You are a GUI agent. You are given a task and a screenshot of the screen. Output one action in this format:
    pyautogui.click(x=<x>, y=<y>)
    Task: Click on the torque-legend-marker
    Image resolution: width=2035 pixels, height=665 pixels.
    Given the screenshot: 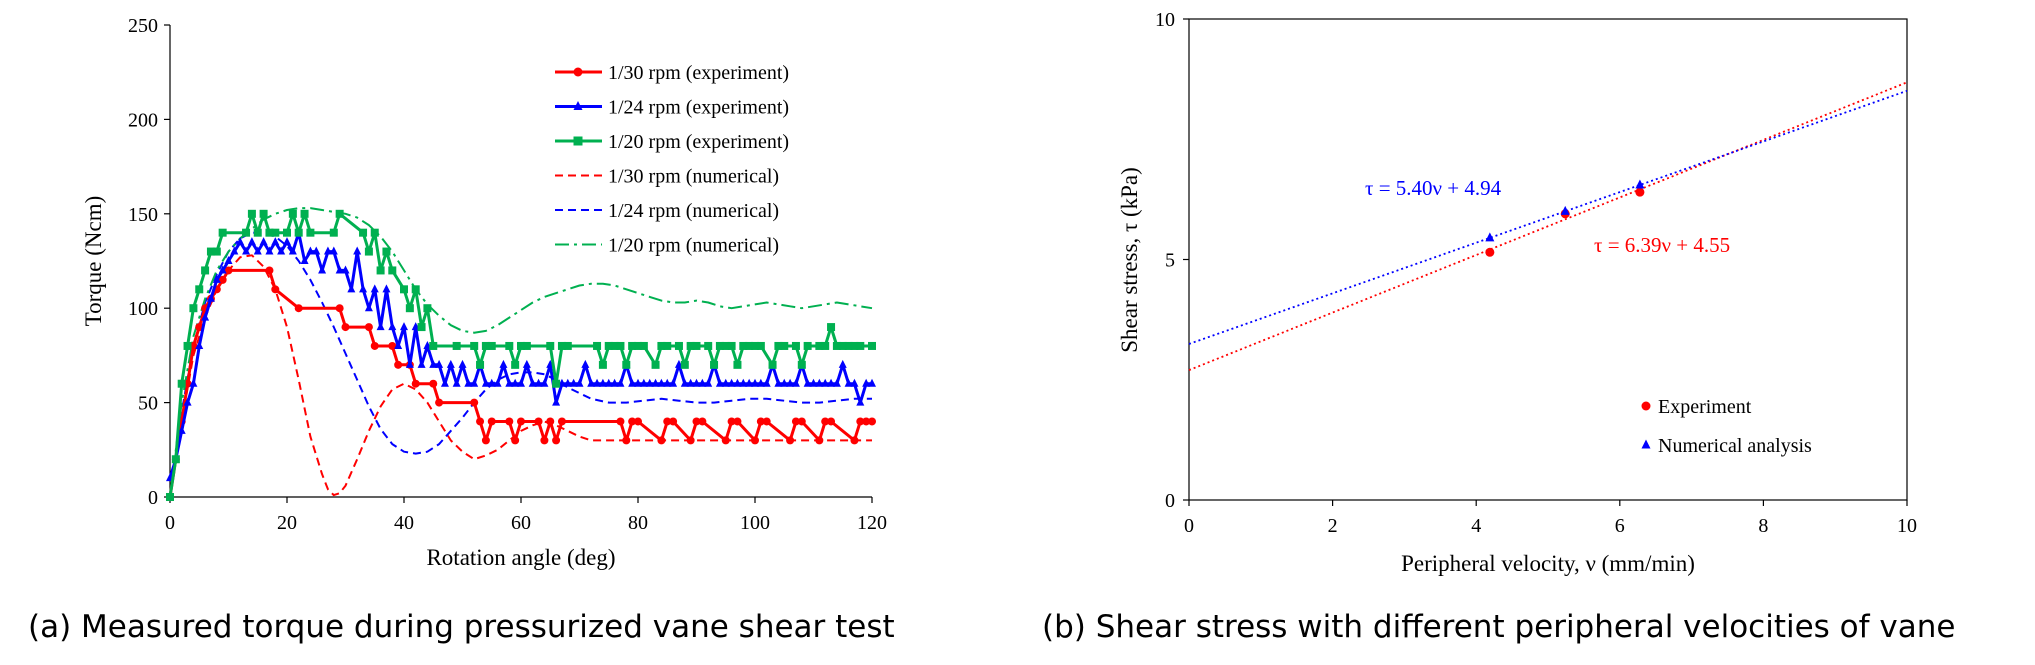 What is the action you would take?
    pyautogui.click(x=578, y=141)
    